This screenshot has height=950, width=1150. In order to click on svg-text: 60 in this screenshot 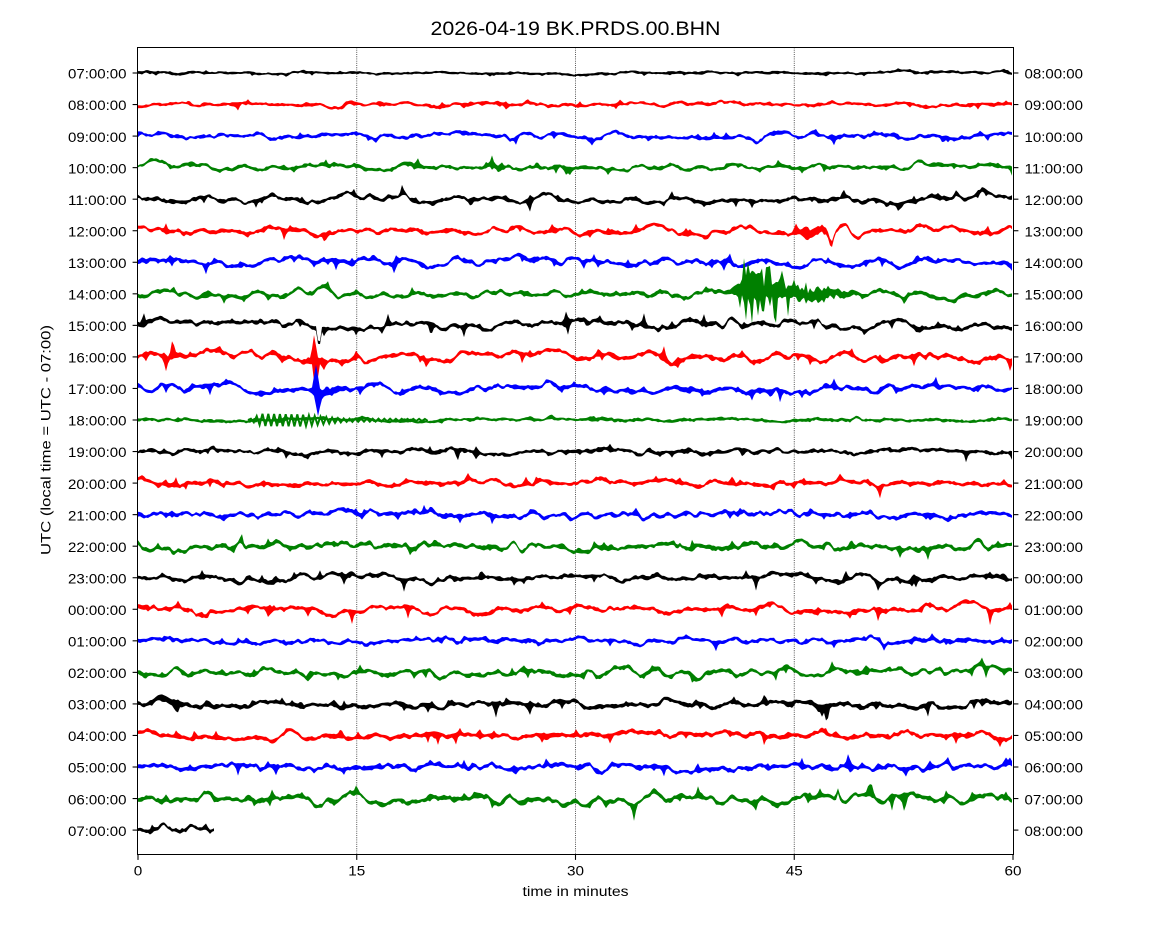, I will do `click(1013, 872)`.